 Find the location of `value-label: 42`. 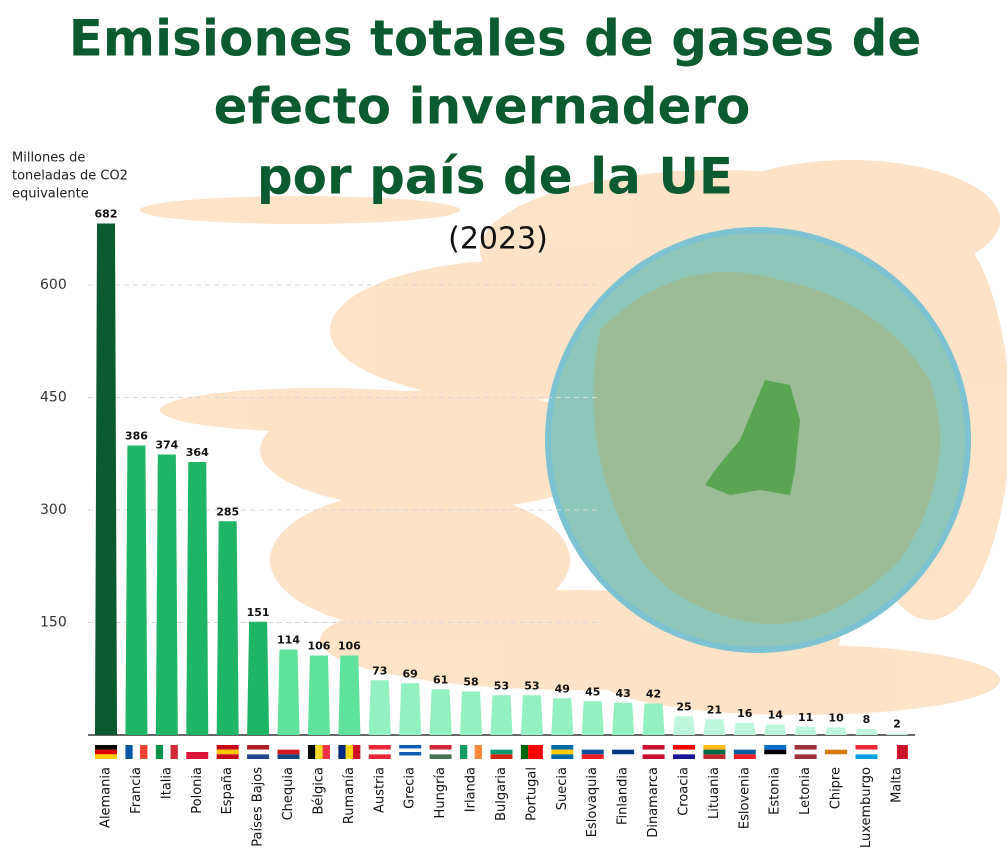

value-label: 42 is located at coordinates (653, 694).